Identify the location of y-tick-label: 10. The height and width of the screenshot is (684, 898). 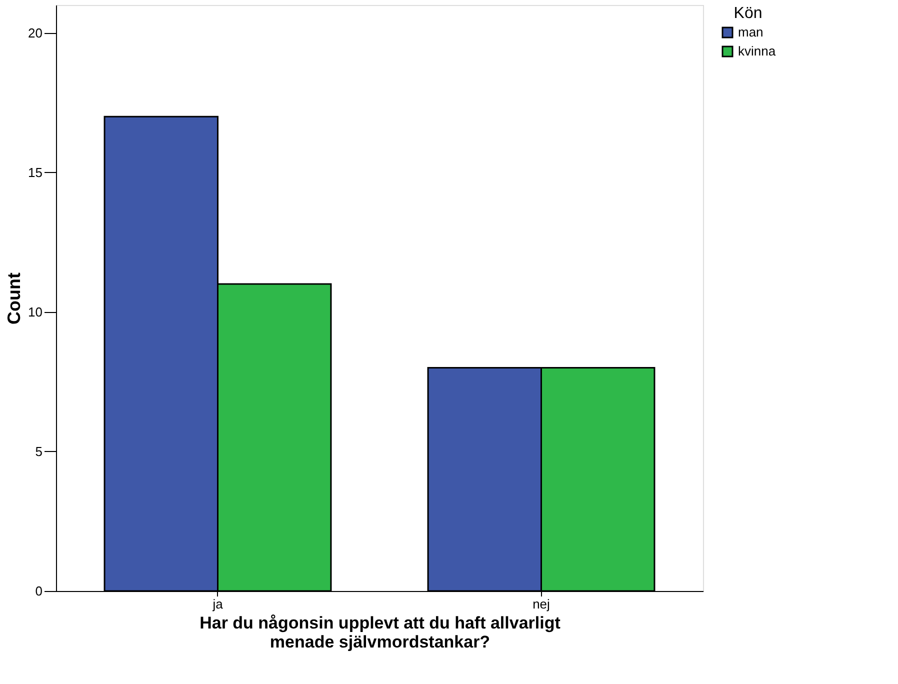
(35, 312).